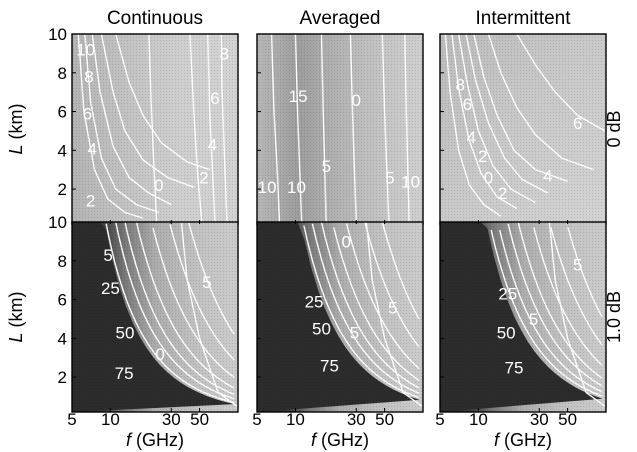  Describe the element at coordinates (614, 128) in the screenshot. I see `row-label: 0 dB` at that location.